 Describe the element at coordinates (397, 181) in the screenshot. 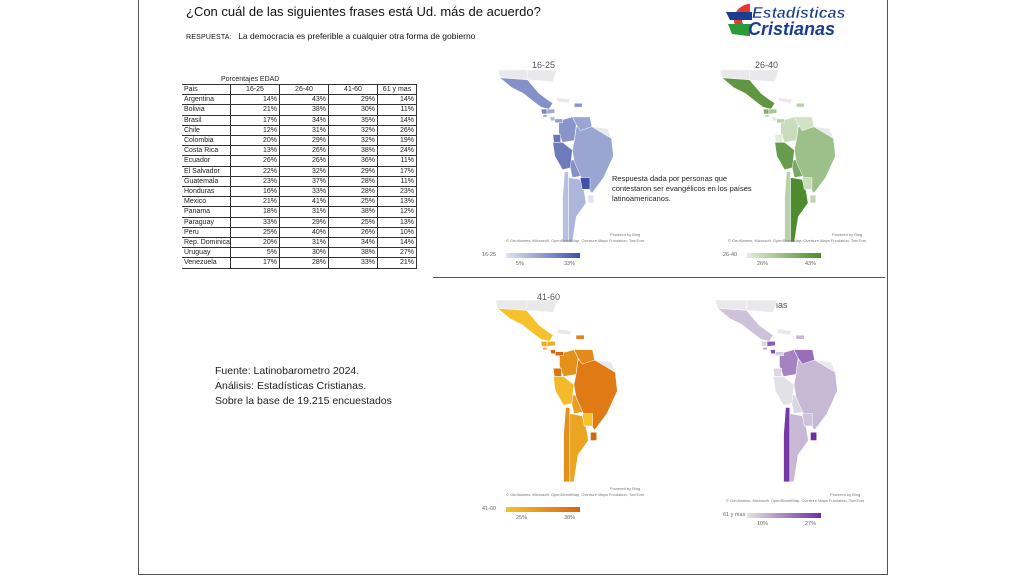

I see `percent-cell: 11%` at that location.